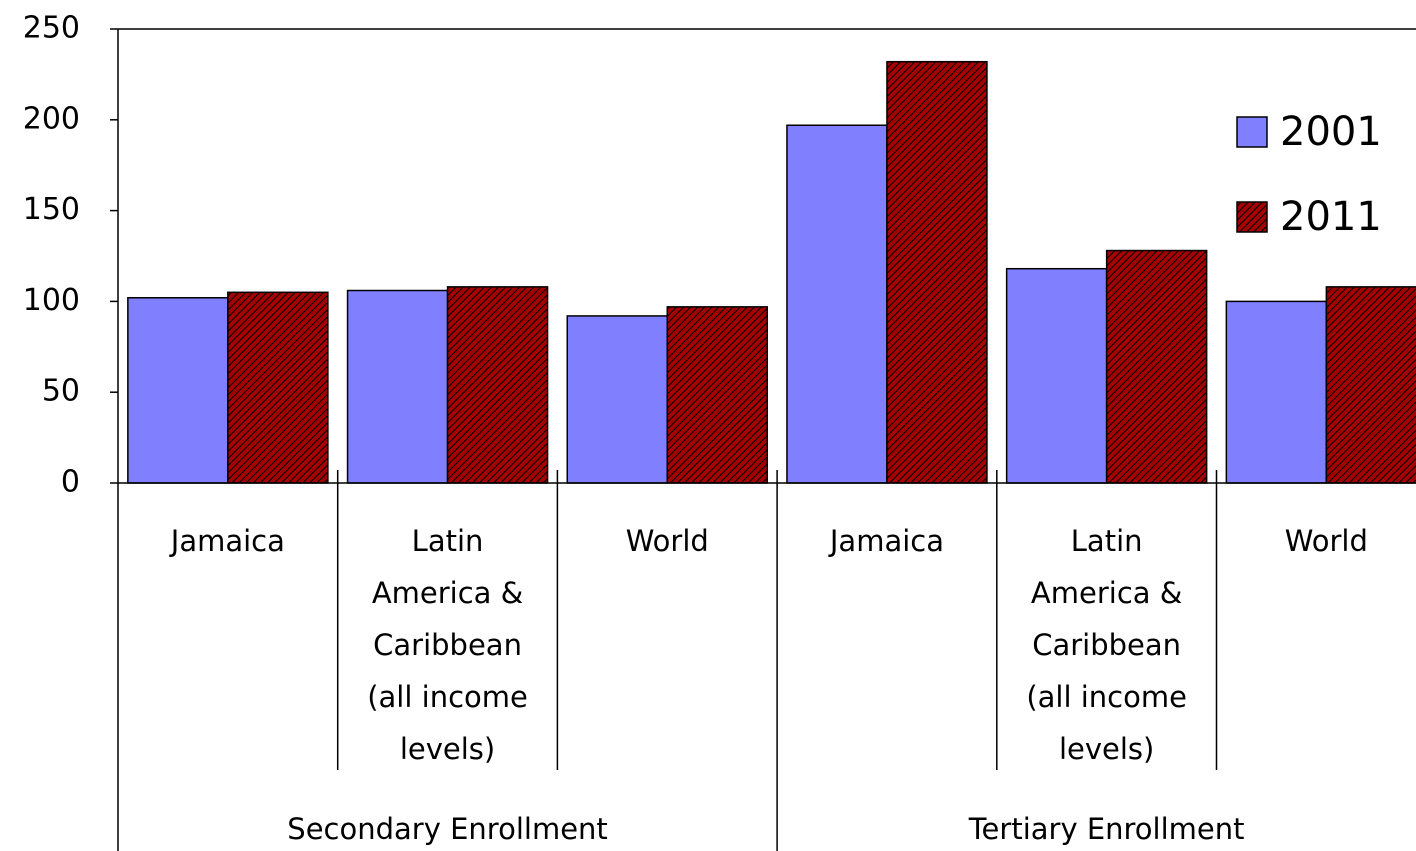  I want to click on legend-label: 2001, so click(1331, 132).